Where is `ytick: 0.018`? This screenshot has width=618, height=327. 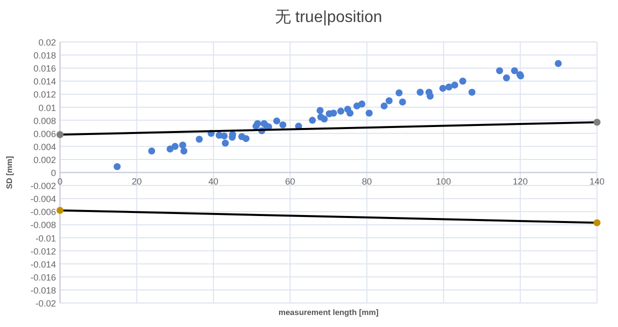
ytick: 0.018 is located at coordinates (44, 55).